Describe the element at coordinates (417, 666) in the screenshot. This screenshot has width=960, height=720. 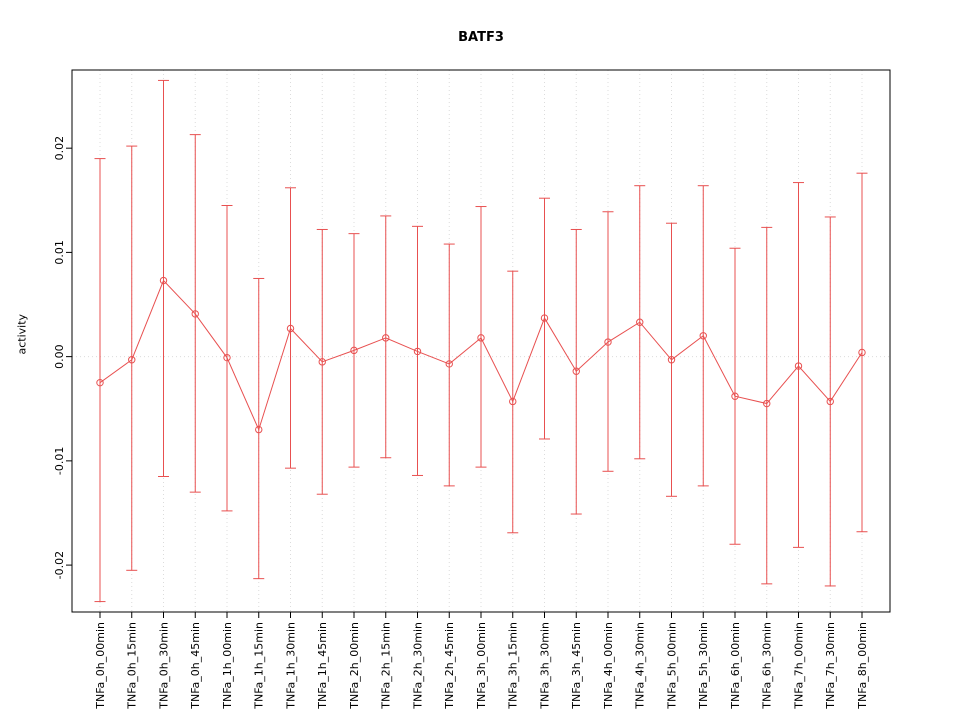
I see `x-tick-label: TNFa_2h_30min` at that location.